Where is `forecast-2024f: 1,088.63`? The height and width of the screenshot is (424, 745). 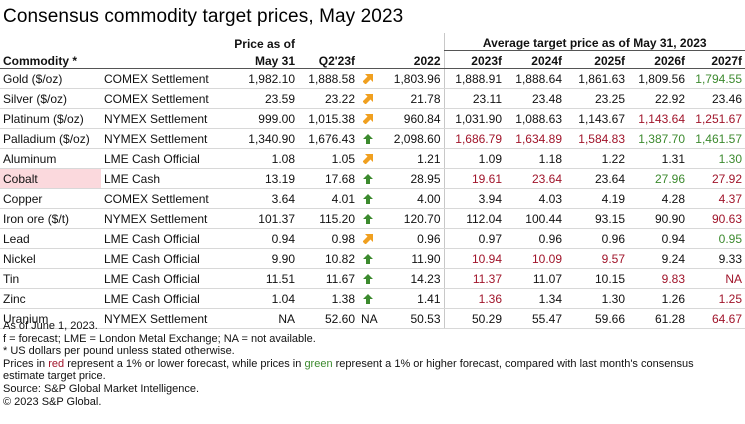
forecast-2024f: 1,088.63 is located at coordinates (535, 118).